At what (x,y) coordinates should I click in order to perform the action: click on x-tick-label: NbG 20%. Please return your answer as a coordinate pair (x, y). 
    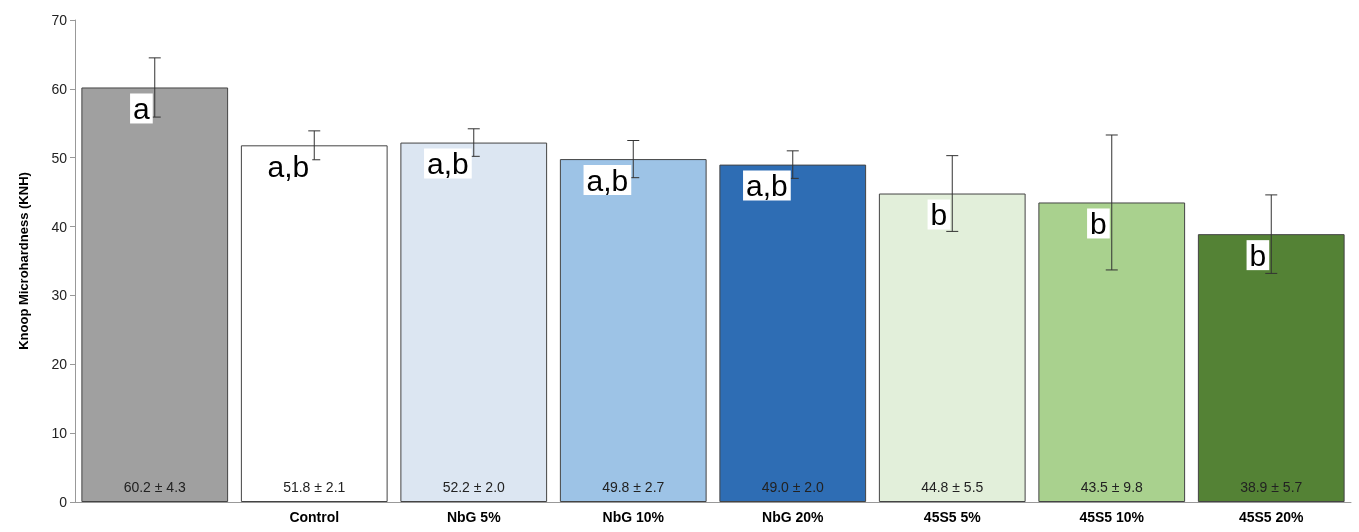
    Looking at the image, I should click on (793, 517).